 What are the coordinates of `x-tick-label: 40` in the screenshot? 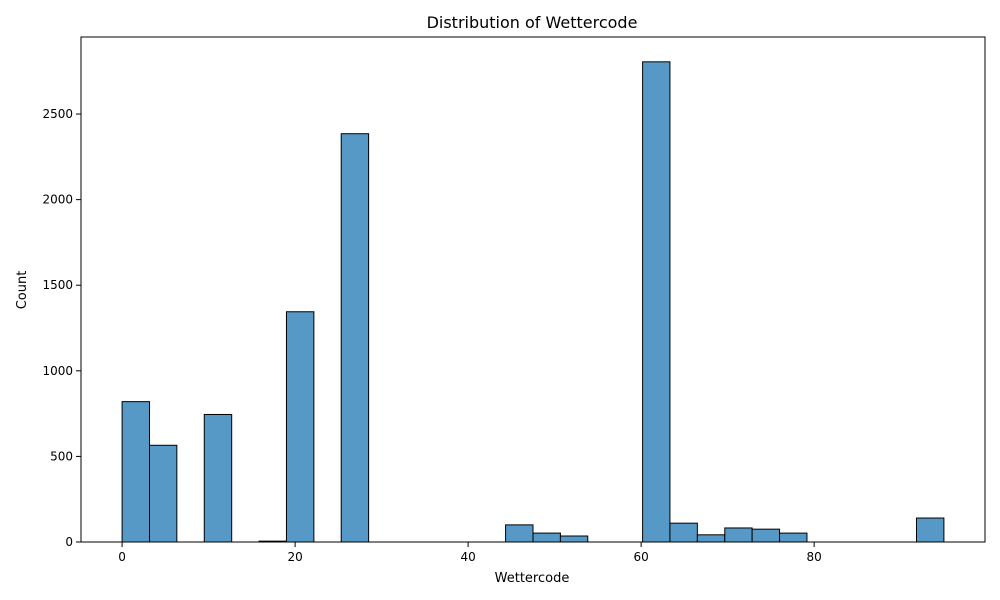 It's located at (467, 557).